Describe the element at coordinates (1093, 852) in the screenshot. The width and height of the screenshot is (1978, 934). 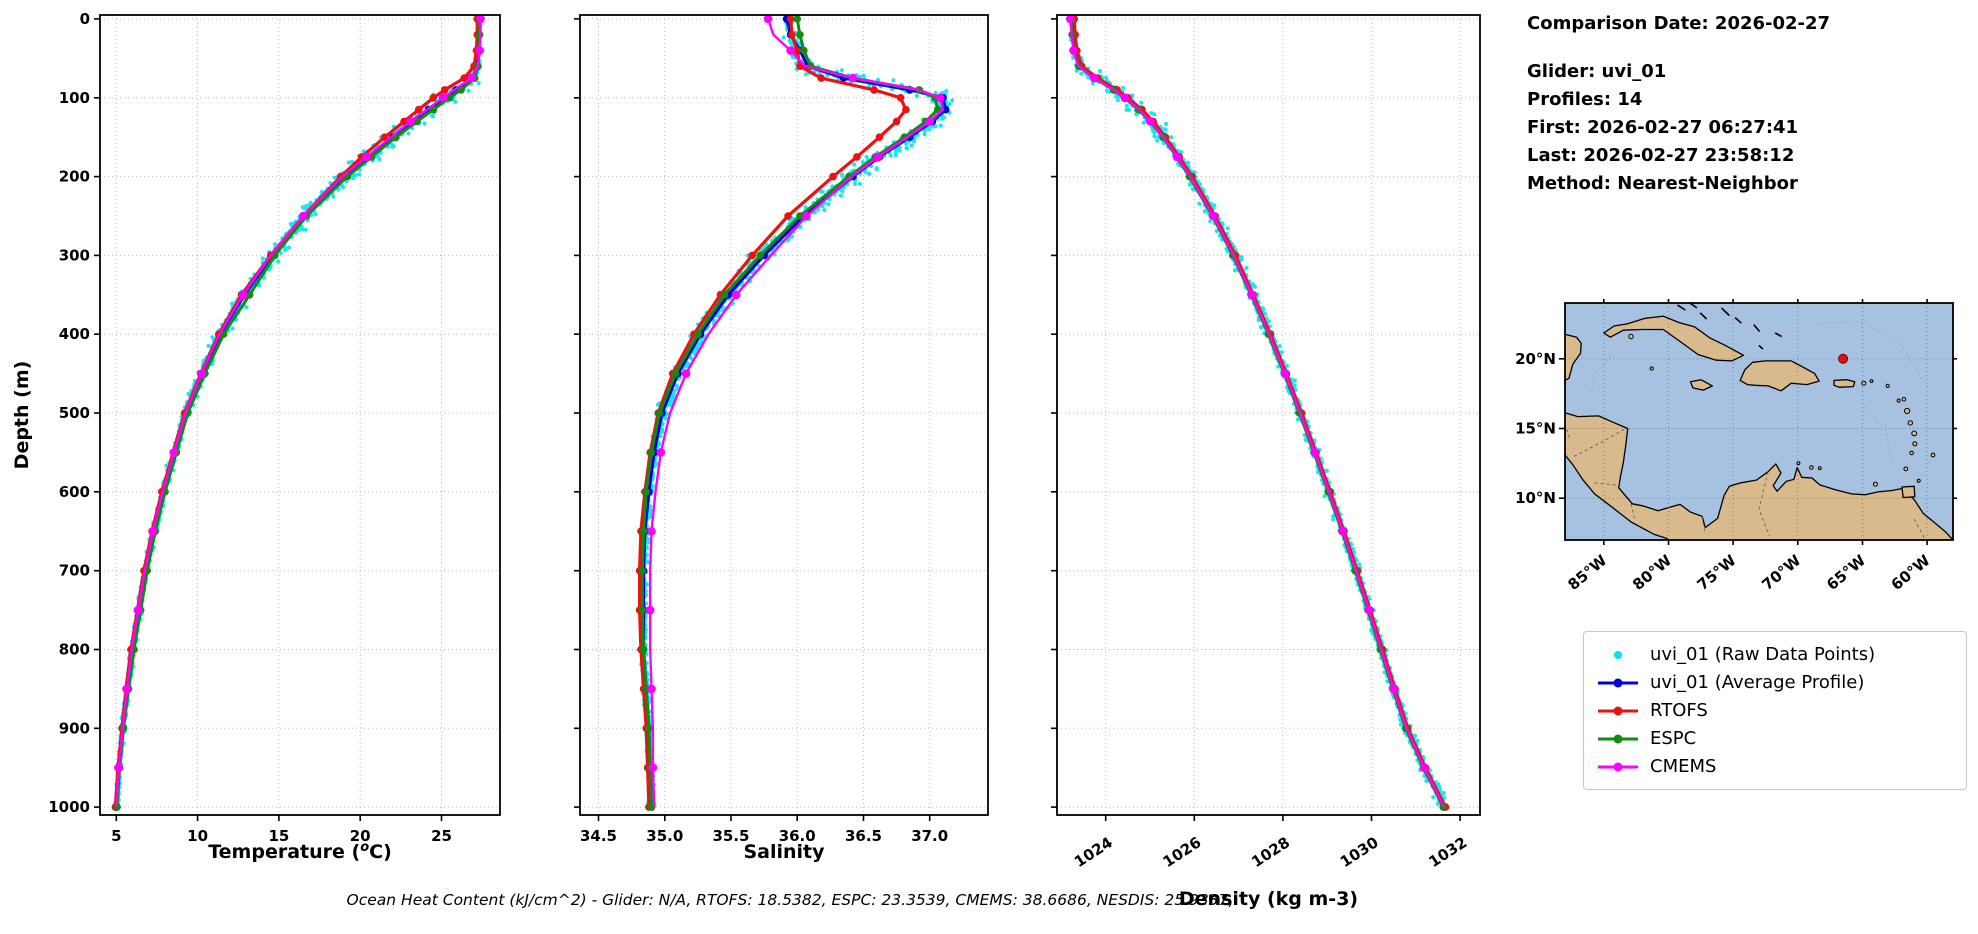
I see `svg-text: 1024` at that location.